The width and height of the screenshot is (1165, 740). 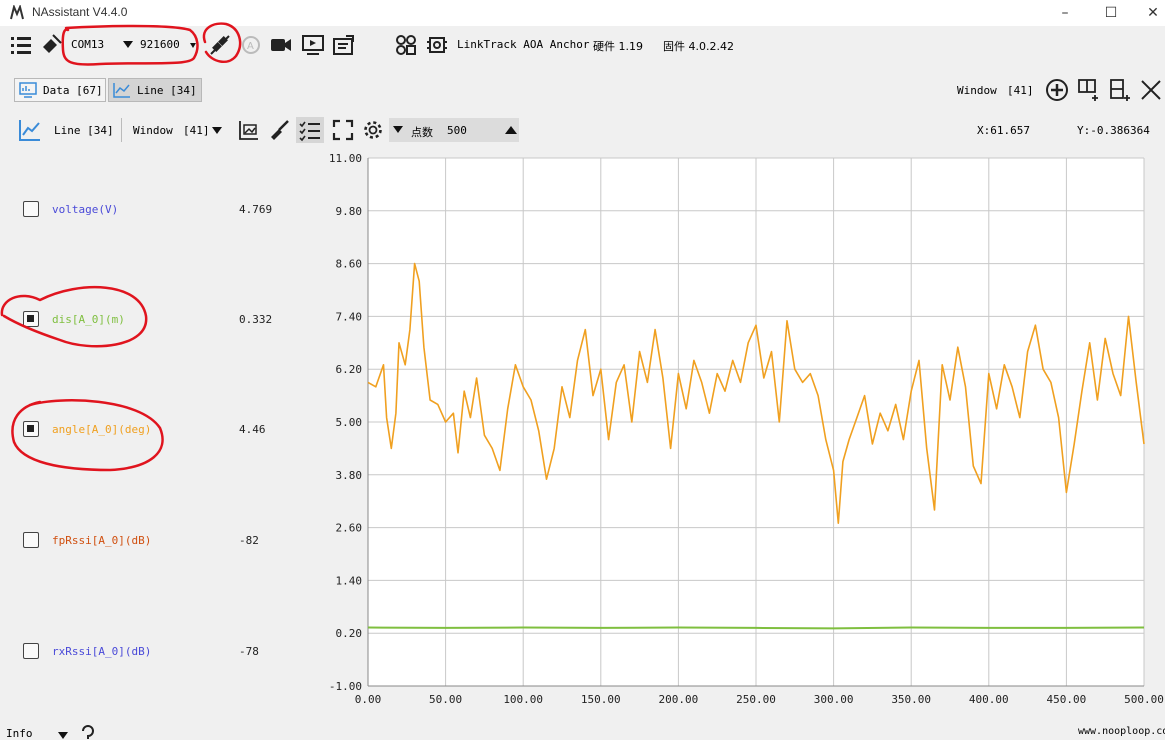 I want to click on y-readout: Y:-0.386364, so click(x=1113, y=130).